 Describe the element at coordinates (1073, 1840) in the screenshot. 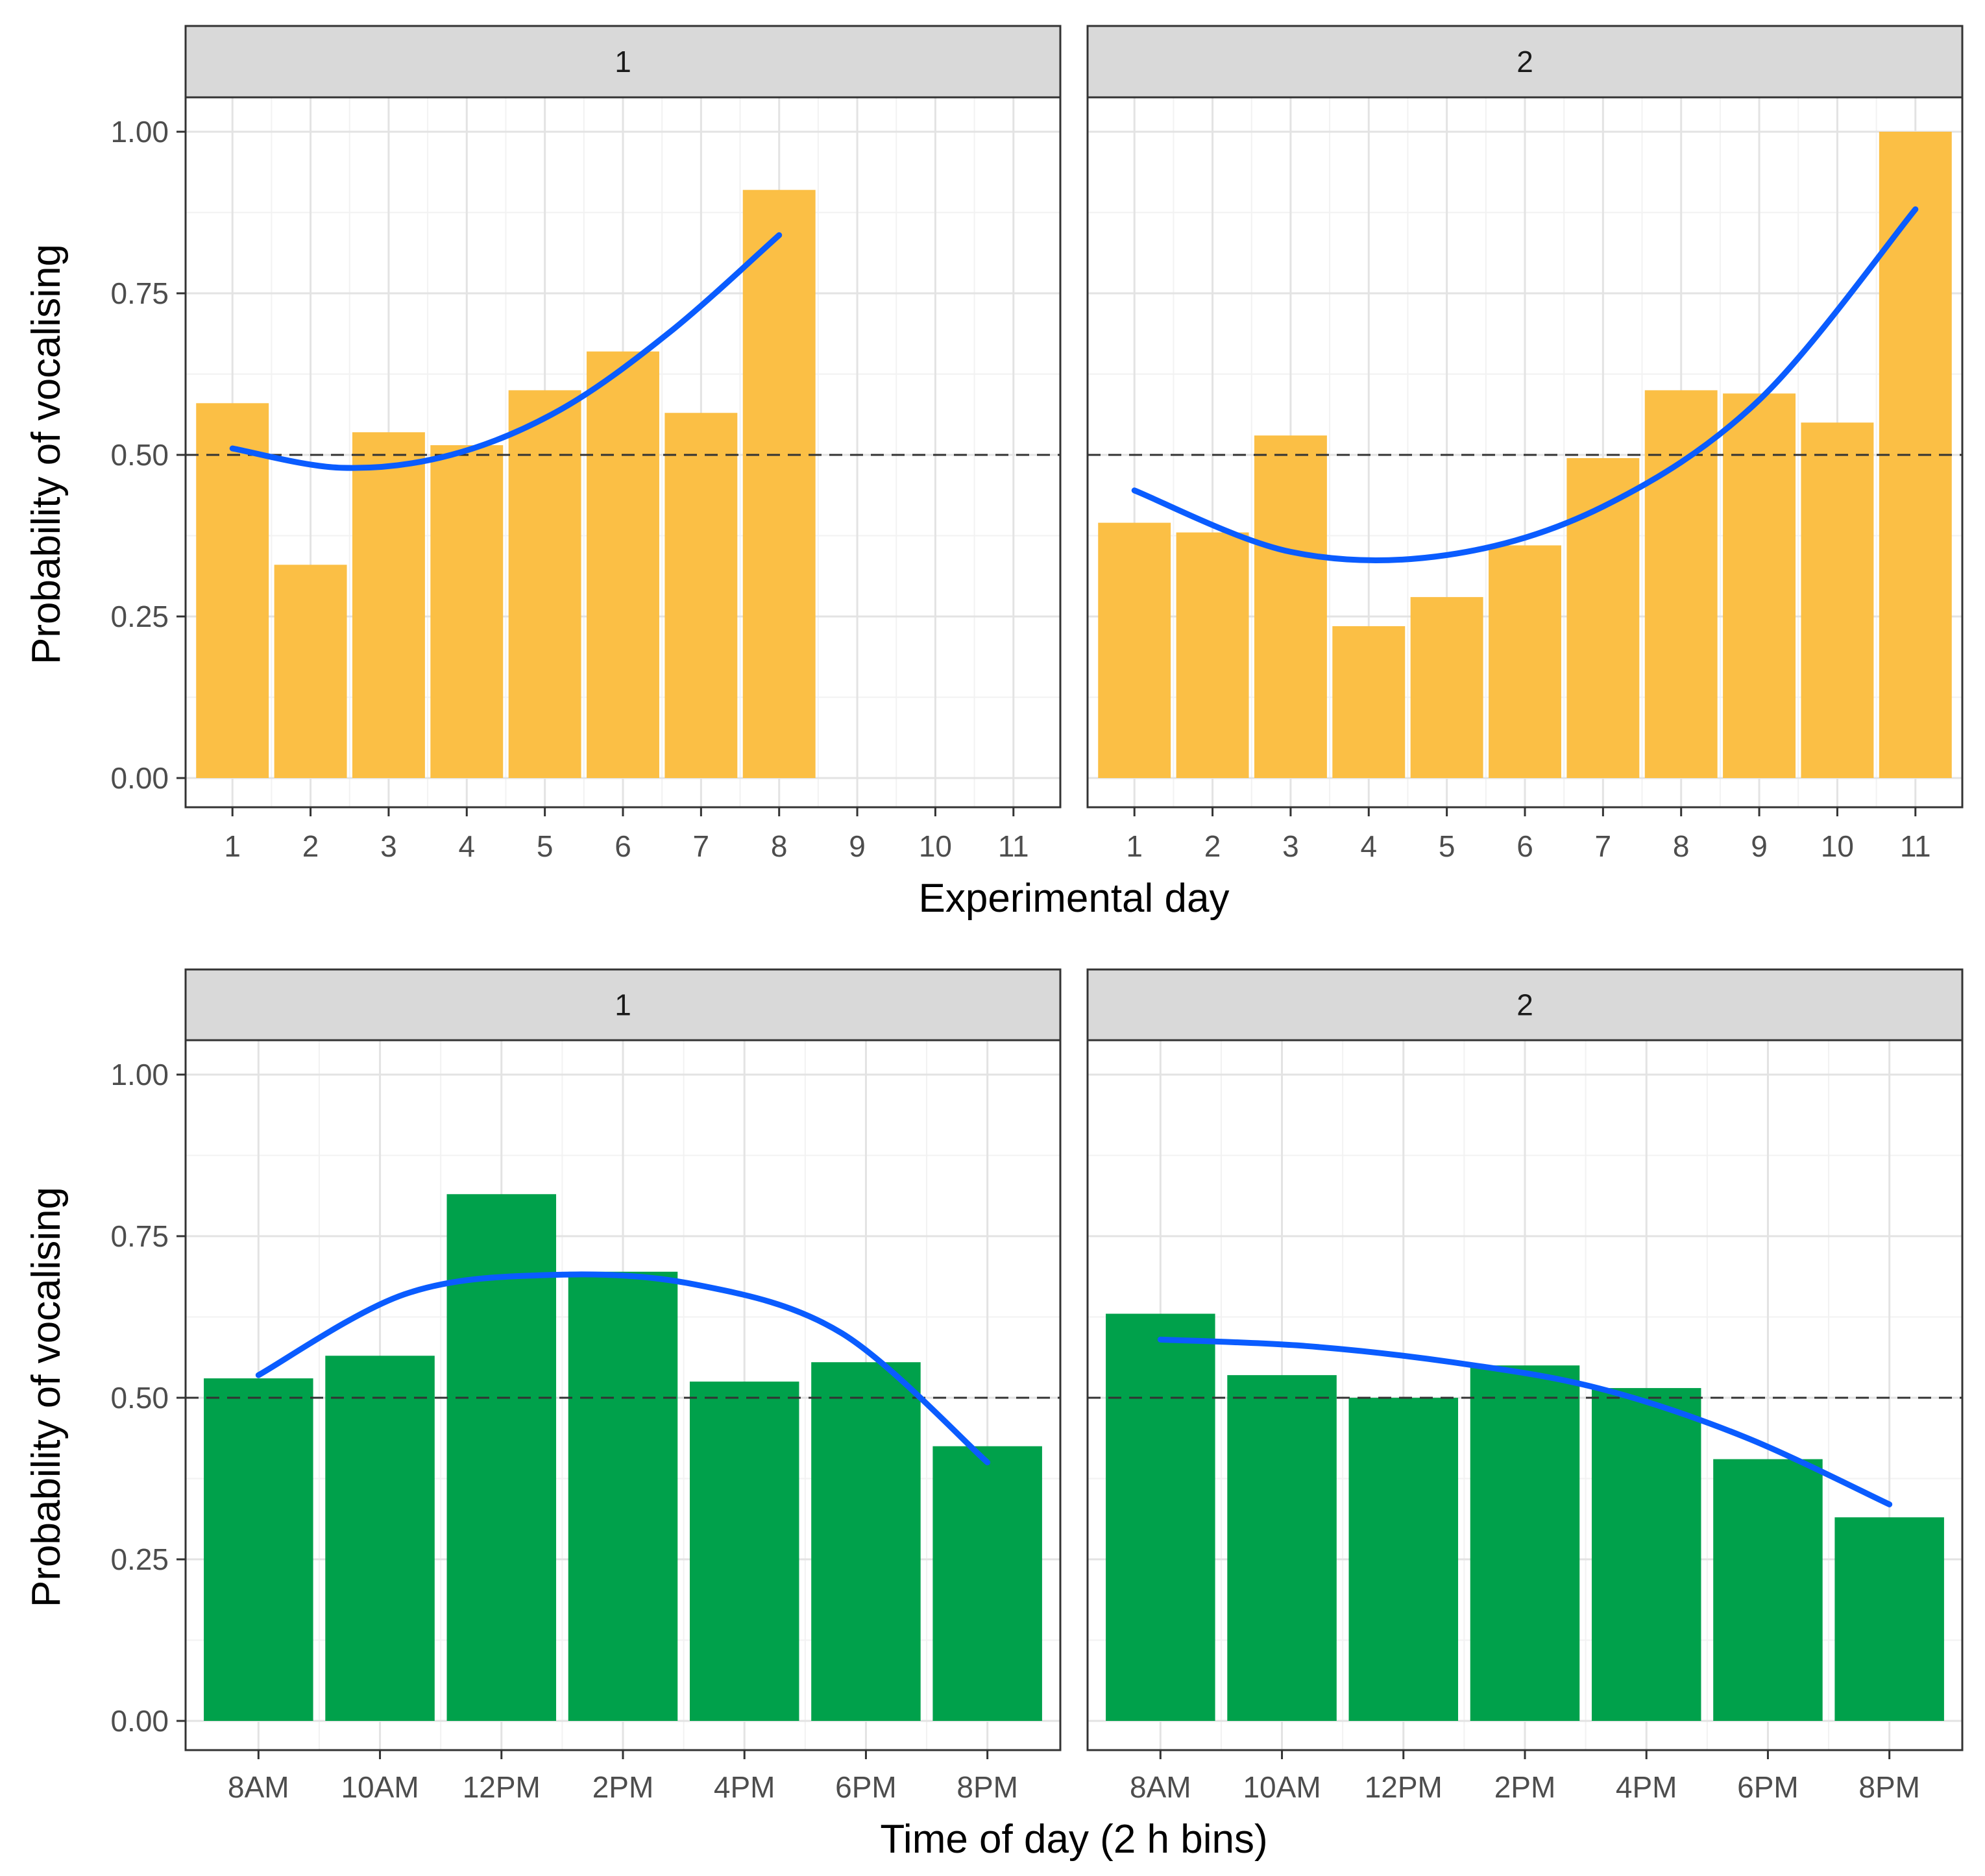

I see `x-axis-title: Time of day (2 h bins)` at that location.